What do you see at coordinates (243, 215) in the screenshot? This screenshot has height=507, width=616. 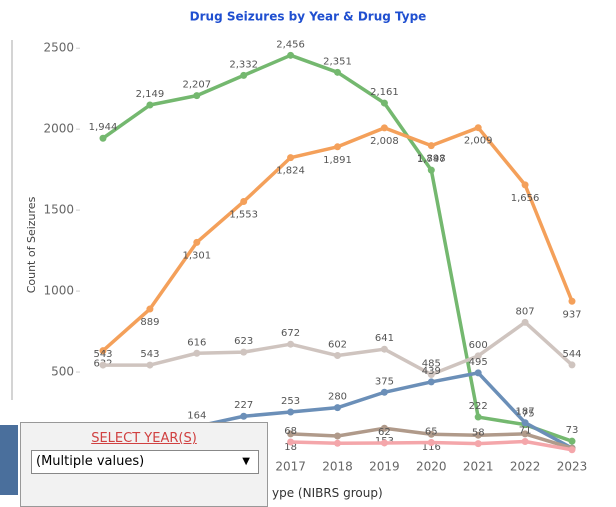 I see `value-label: 1,553` at bounding box center [243, 215].